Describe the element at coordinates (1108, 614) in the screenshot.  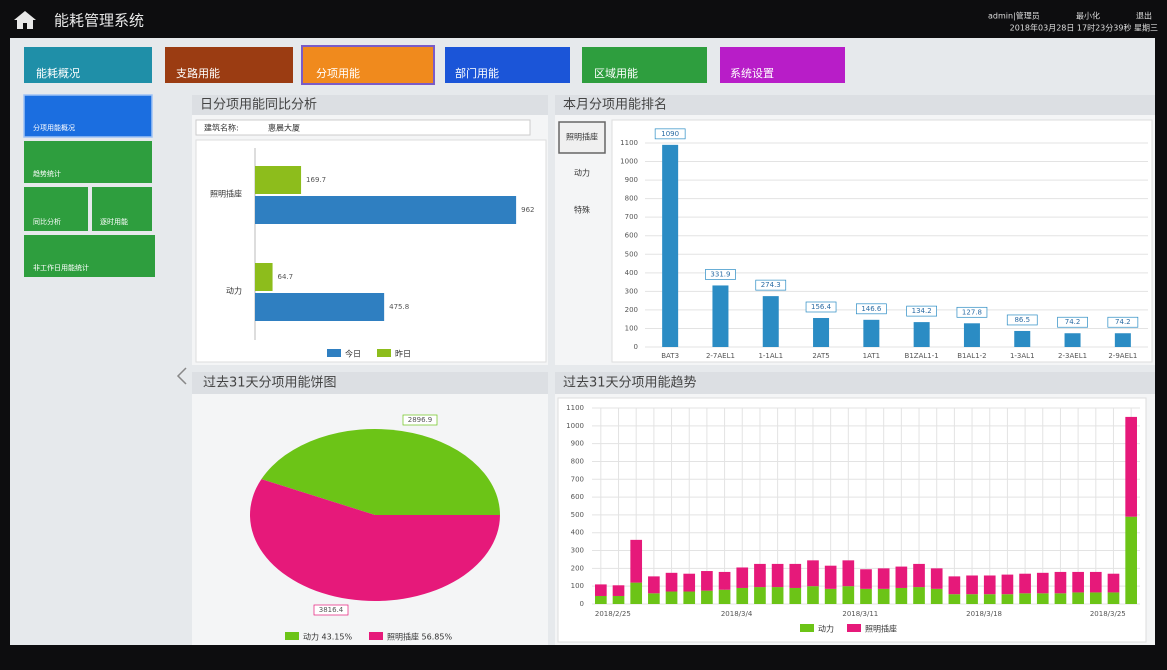
I see `x-tick-label: 2018/3/25` at that location.